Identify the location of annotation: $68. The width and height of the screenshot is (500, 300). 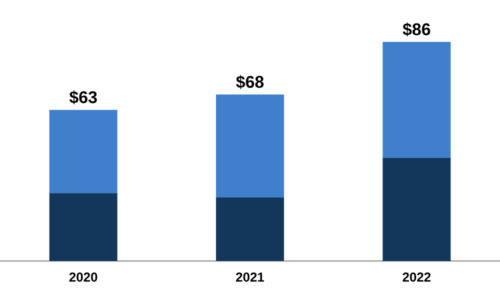
(250, 82).